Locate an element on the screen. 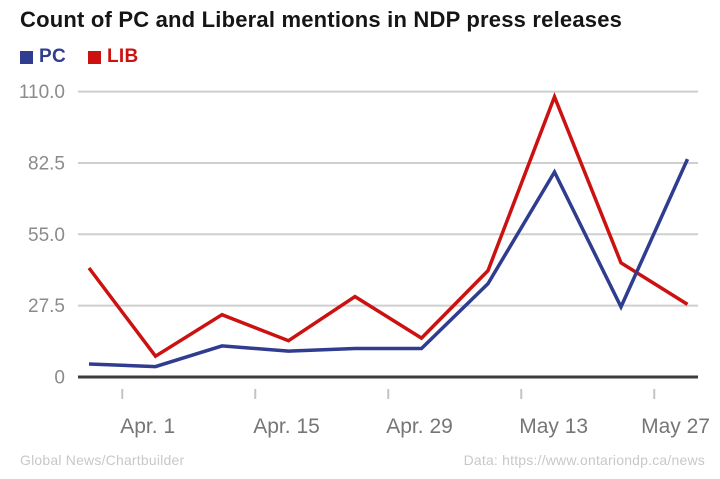 This screenshot has width=720, height=479. legend-item-pc: PC is located at coordinates (43, 57).